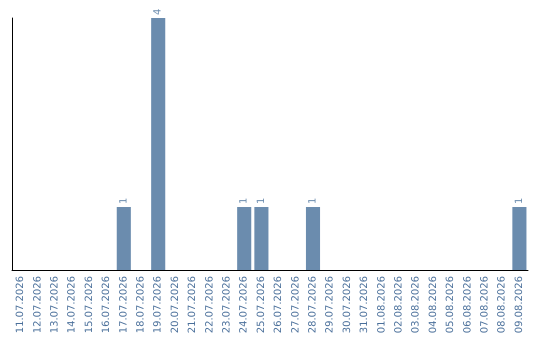  What do you see at coordinates (244, 305) in the screenshot?
I see `x-tick-label: 24.07.2026` at bounding box center [244, 305].